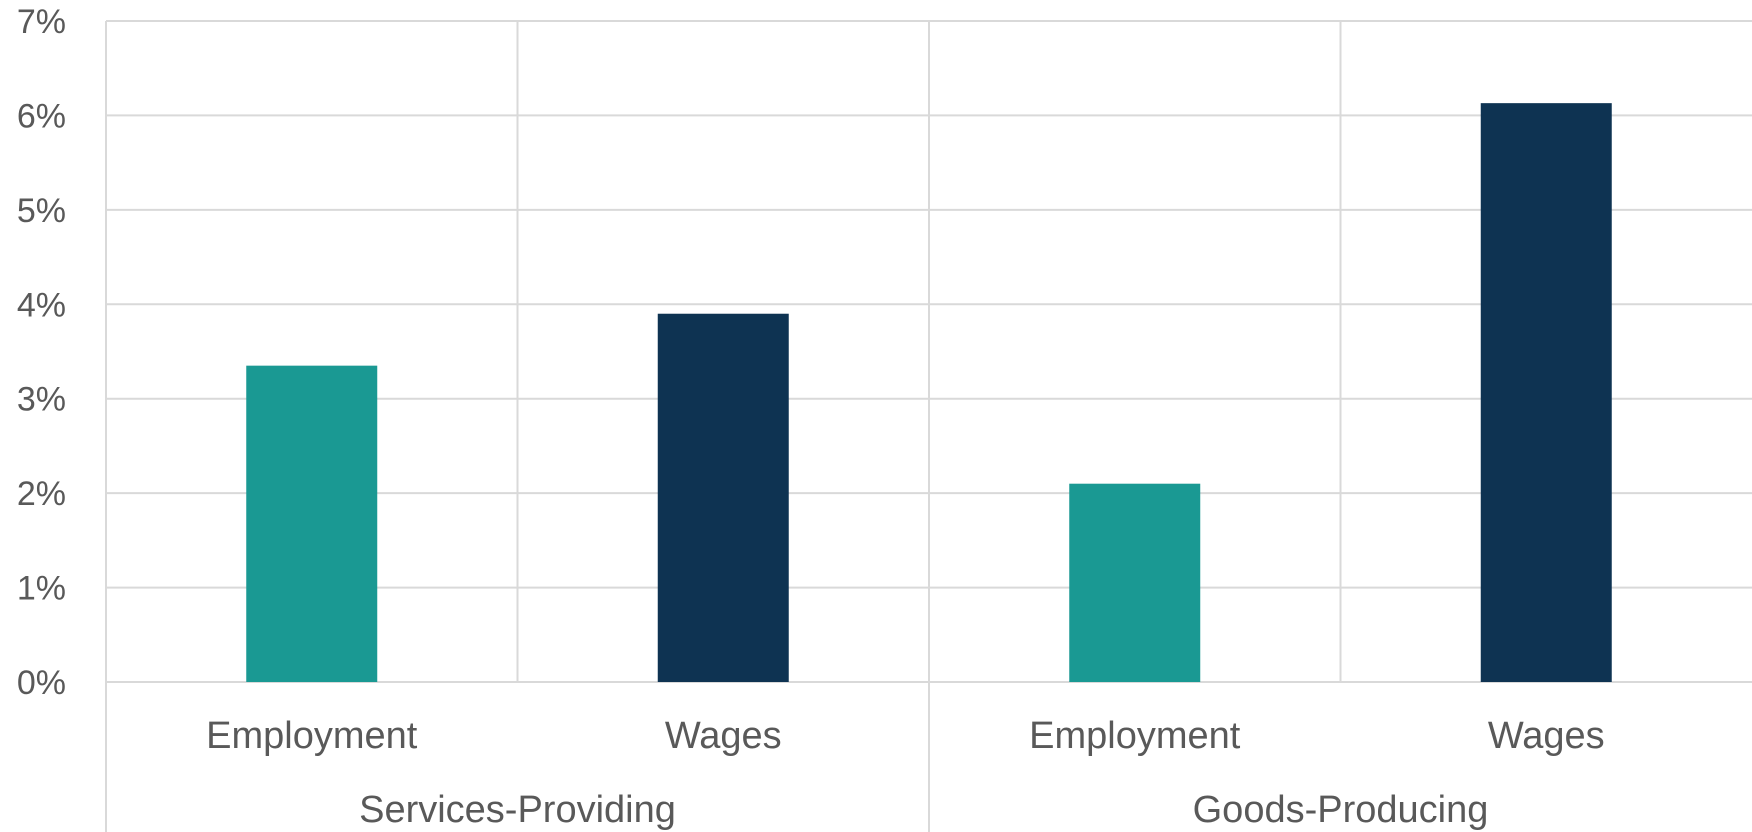 The height and width of the screenshot is (832, 1752). Describe the element at coordinates (41, 683) in the screenshot. I see `y-tick-label: 0%` at that location.